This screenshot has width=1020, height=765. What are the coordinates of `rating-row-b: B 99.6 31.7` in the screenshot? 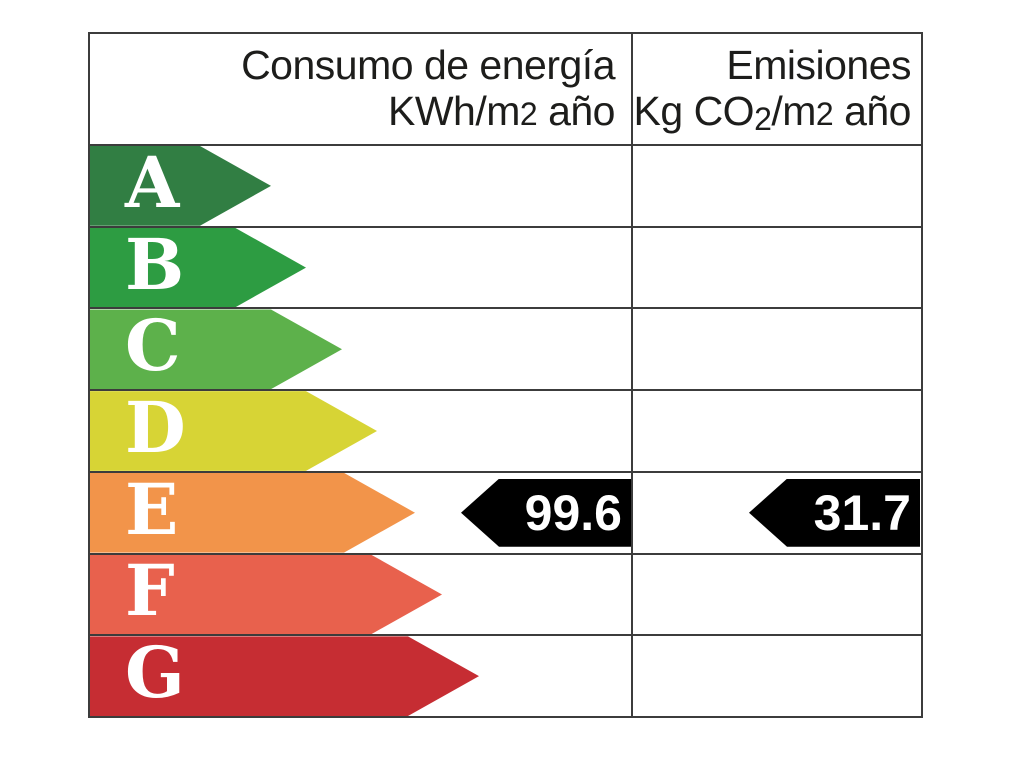 It's located at (505, 266).